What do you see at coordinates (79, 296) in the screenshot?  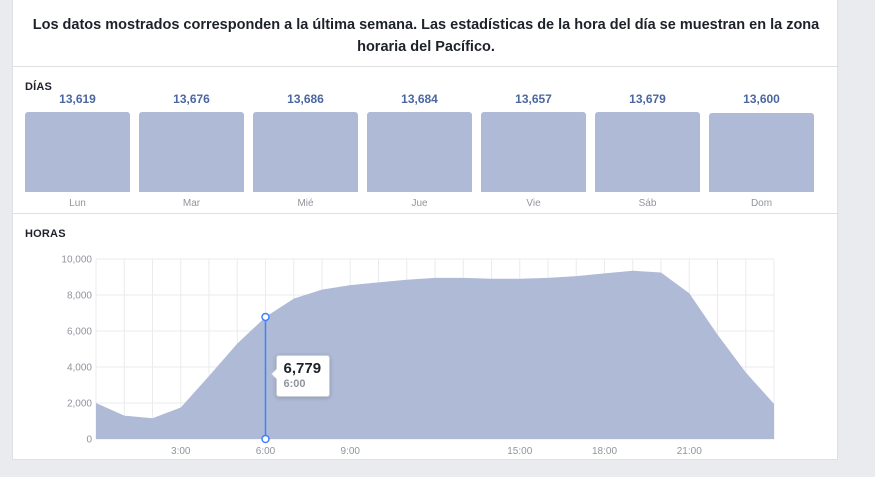 I see `y-tick-label: 8,000` at bounding box center [79, 296].